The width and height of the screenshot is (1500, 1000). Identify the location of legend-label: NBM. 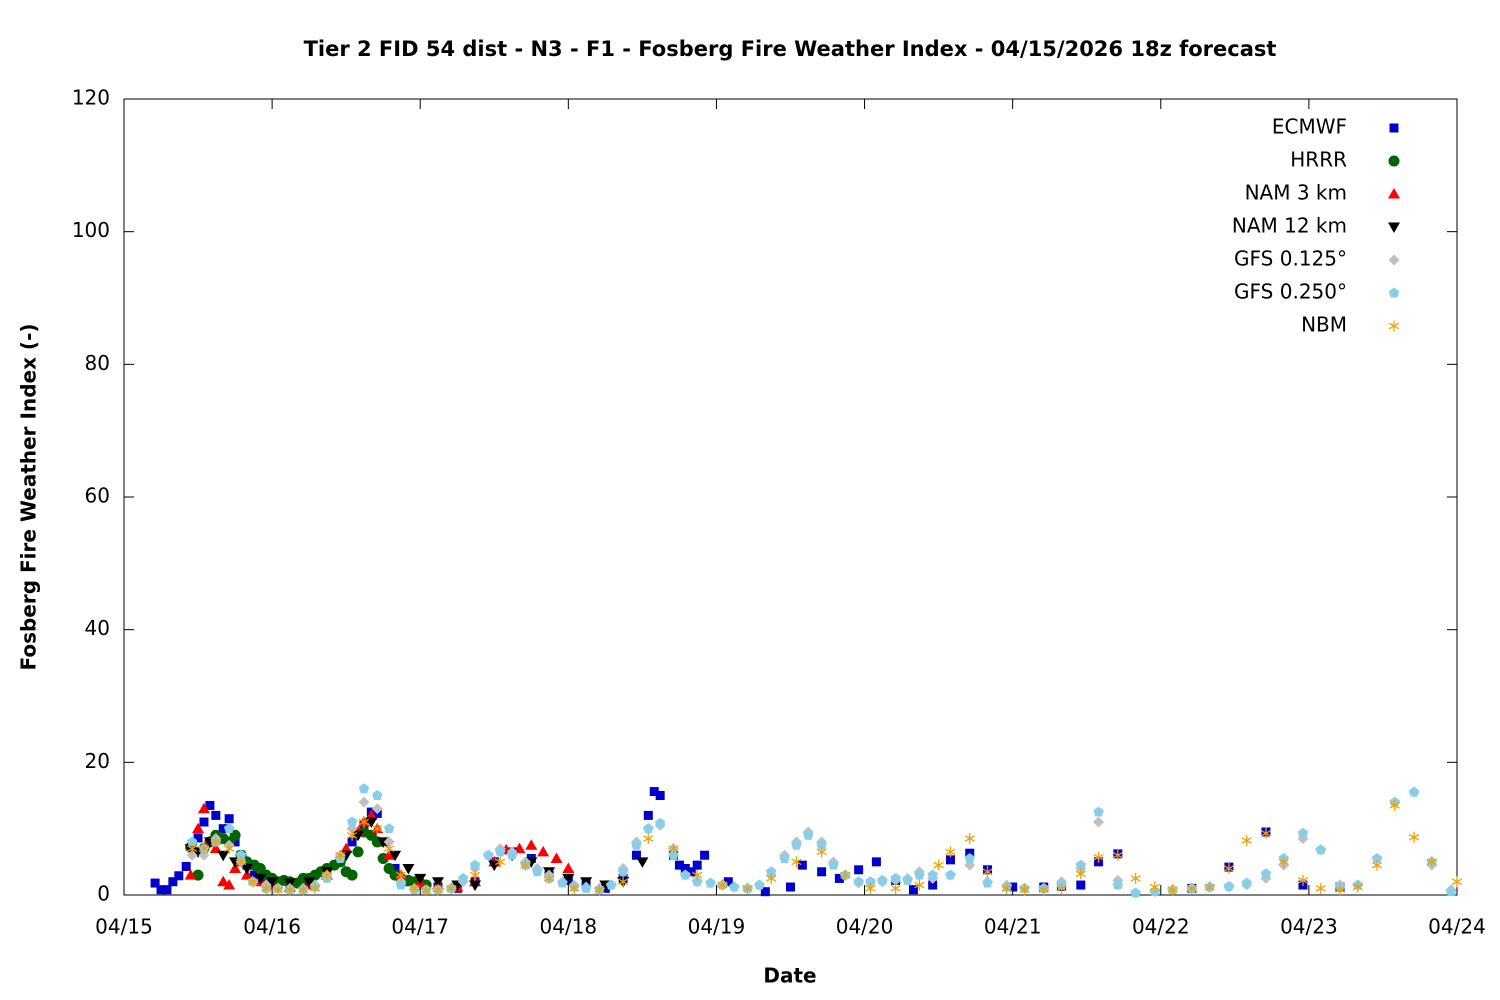
(1324, 325).